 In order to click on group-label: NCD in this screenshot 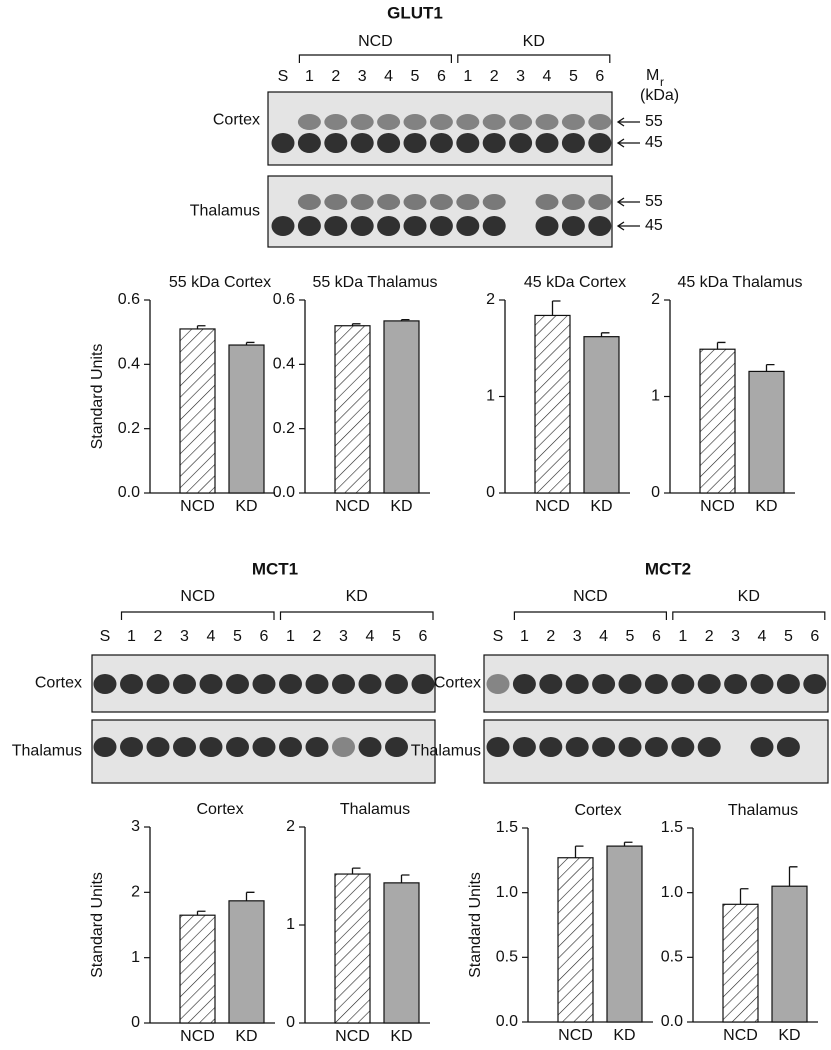, I will do `click(590, 596)`.